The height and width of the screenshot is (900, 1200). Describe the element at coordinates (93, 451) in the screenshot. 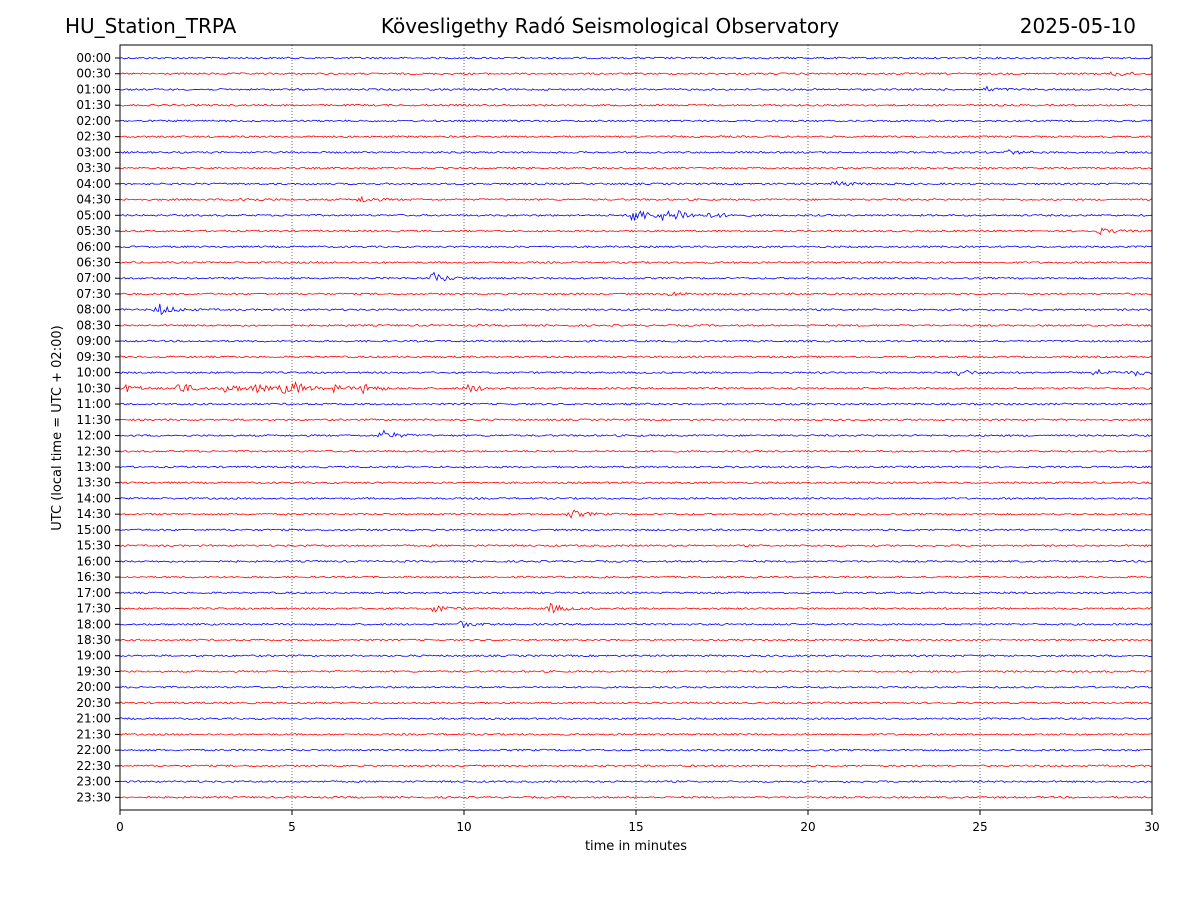

I see `y-tick-label: 12:30` at that location.